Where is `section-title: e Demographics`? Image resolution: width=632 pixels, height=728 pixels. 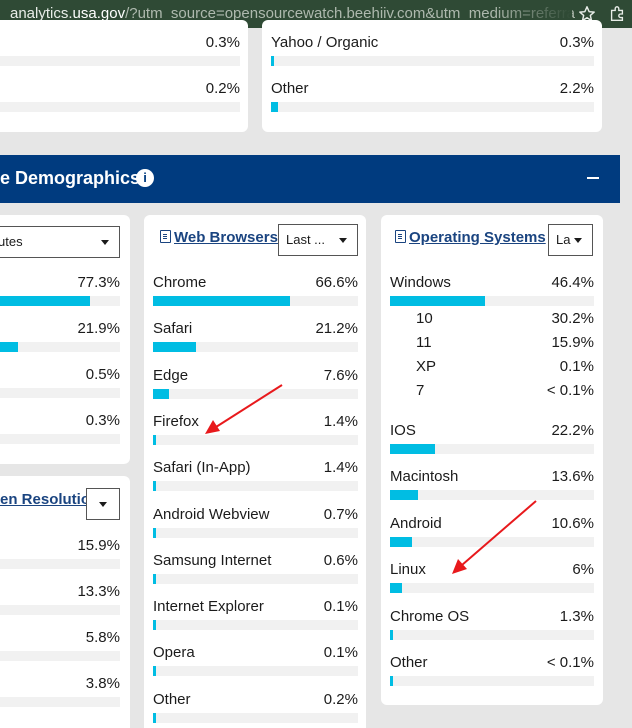 section-title: e Demographics is located at coordinates (70, 178).